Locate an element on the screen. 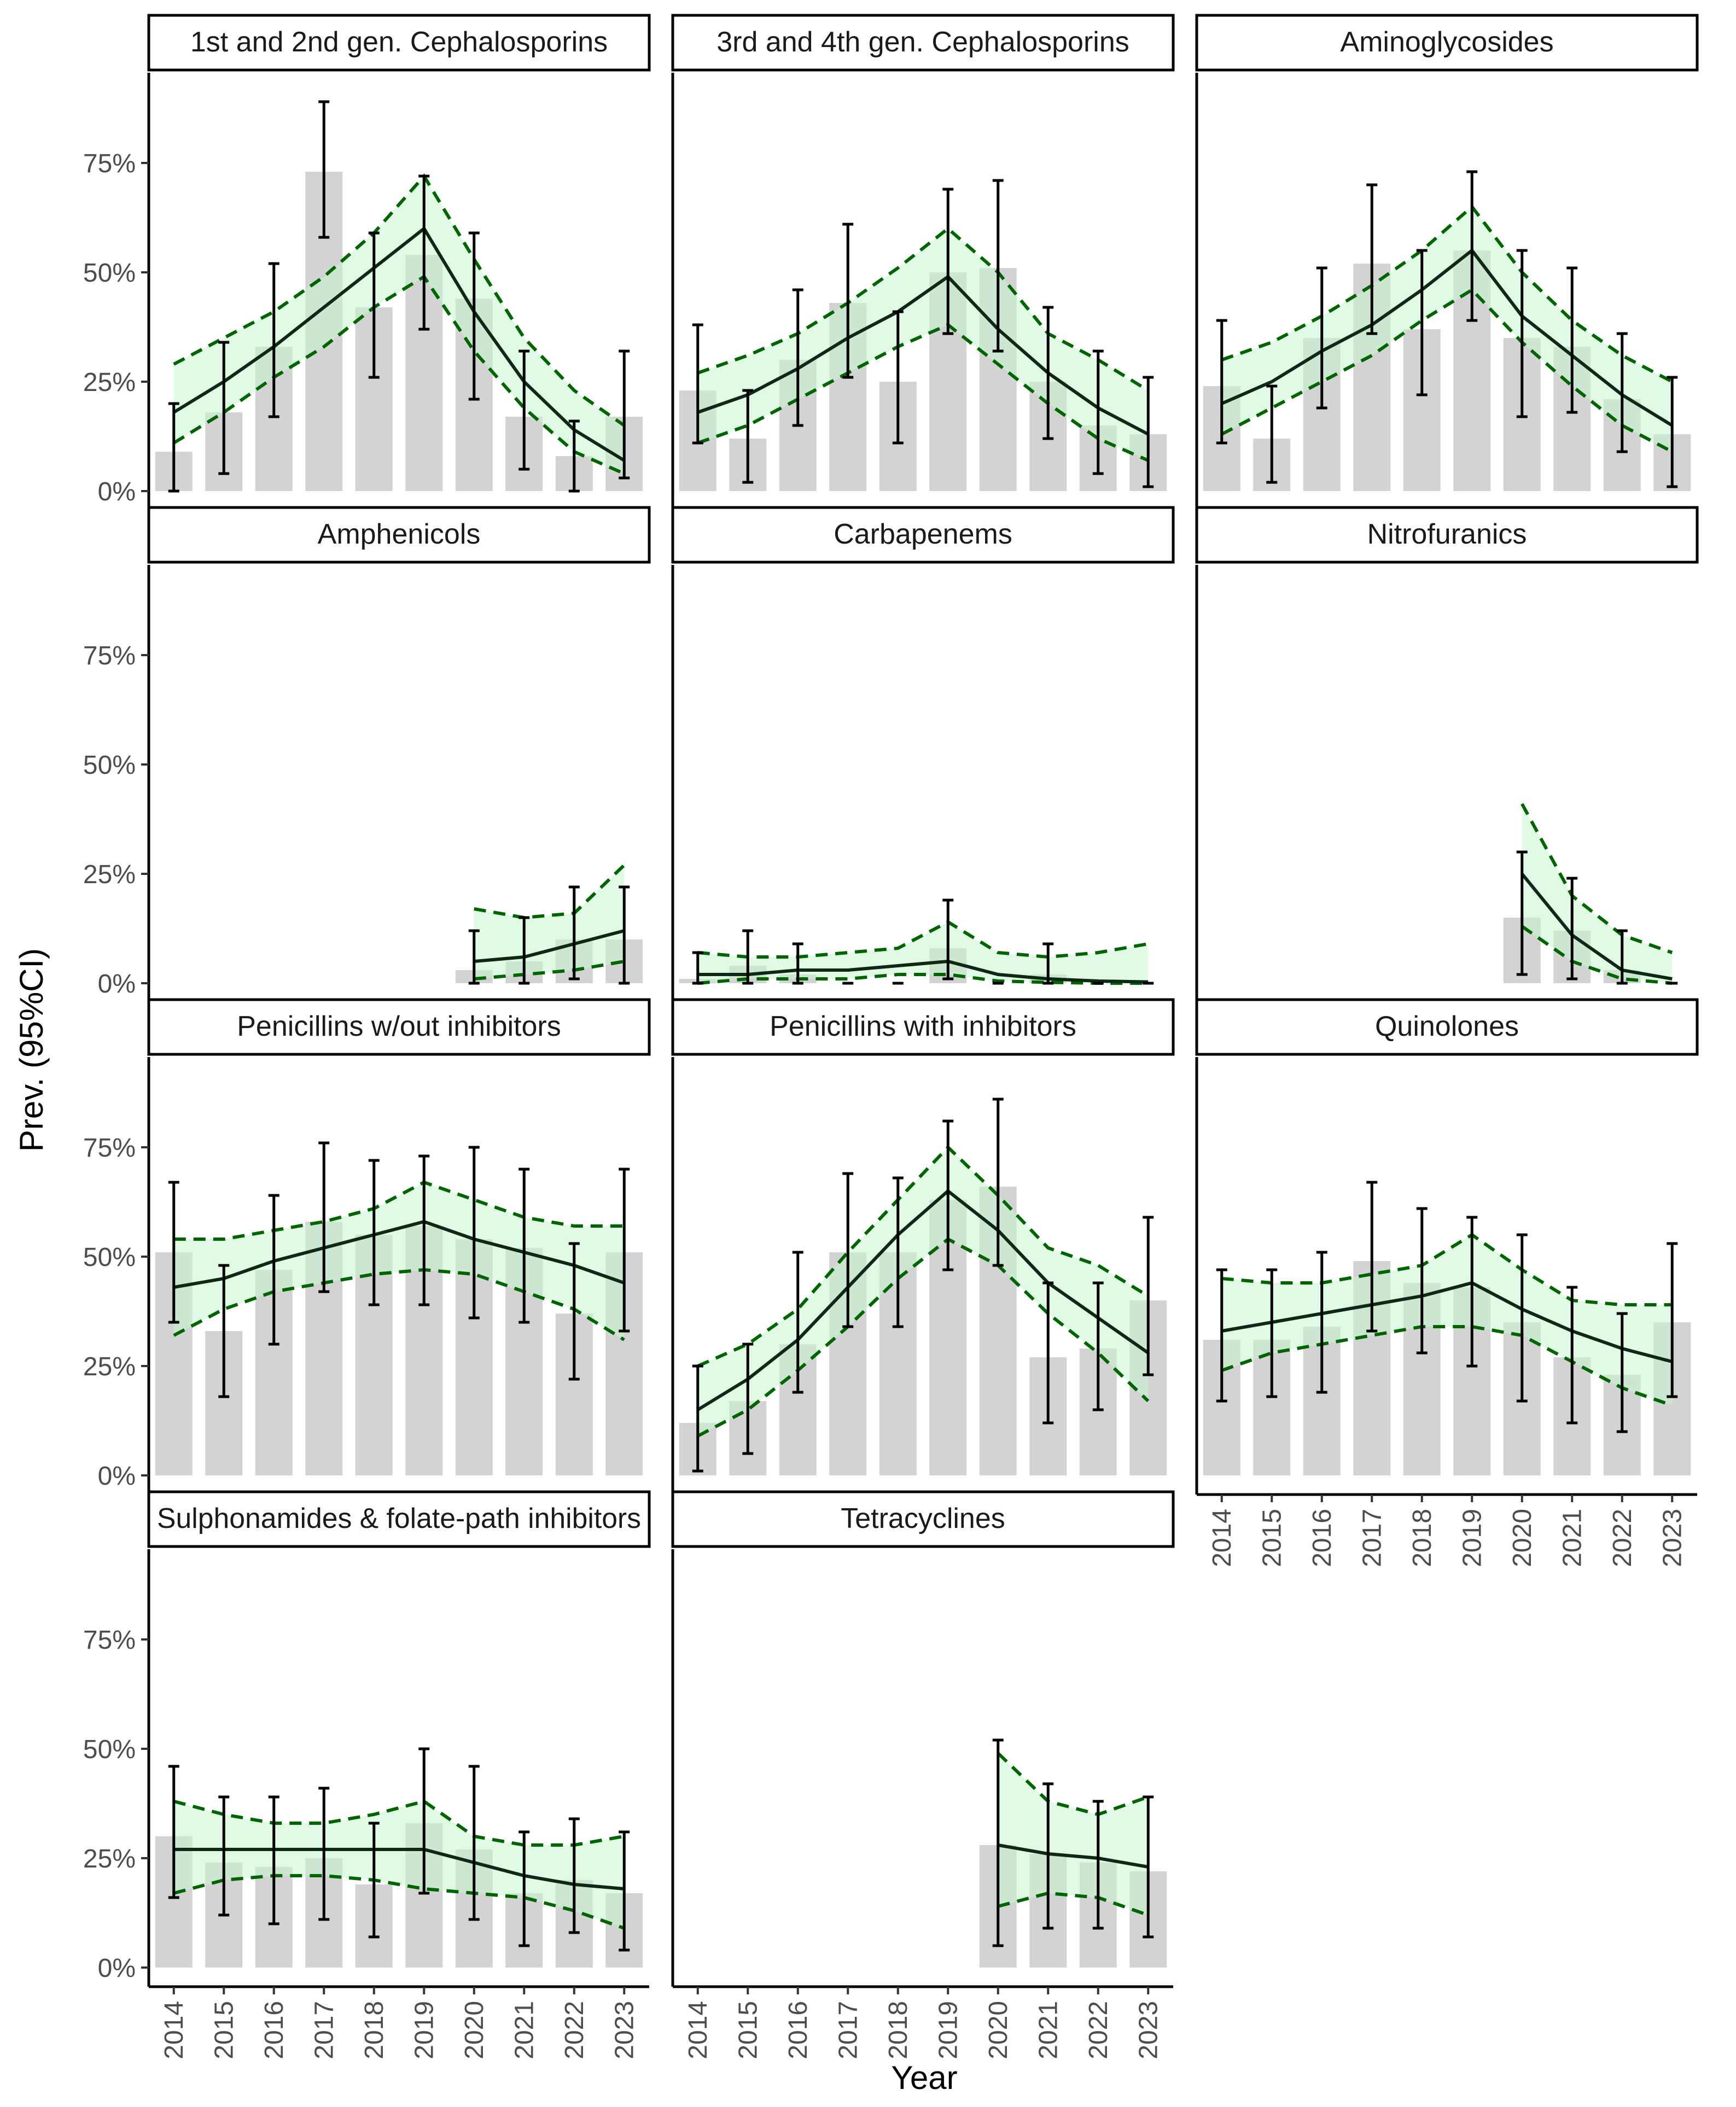 The height and width of the screenshot is (2107, 1736). panel-1-y-tick-label-25: 25% is located at coordinates (109, 383).